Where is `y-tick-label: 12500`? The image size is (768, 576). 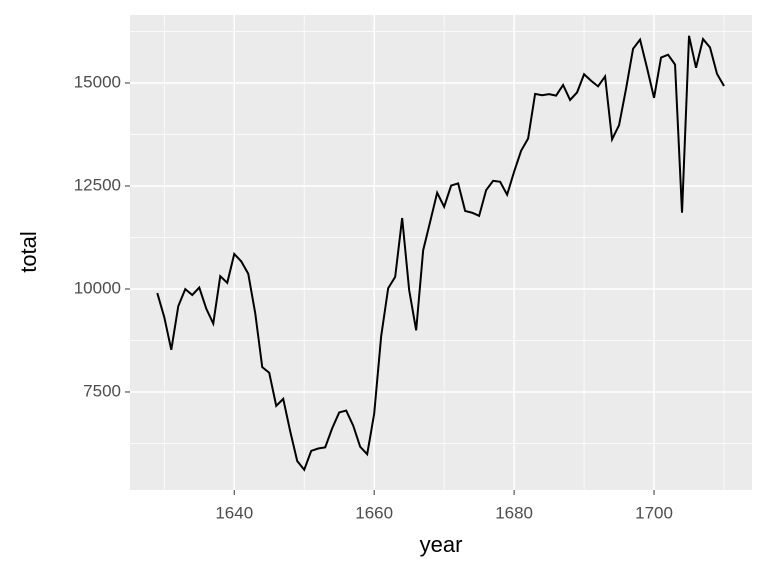 y-tick-label: 12500 is located at coordinates (97, 184).